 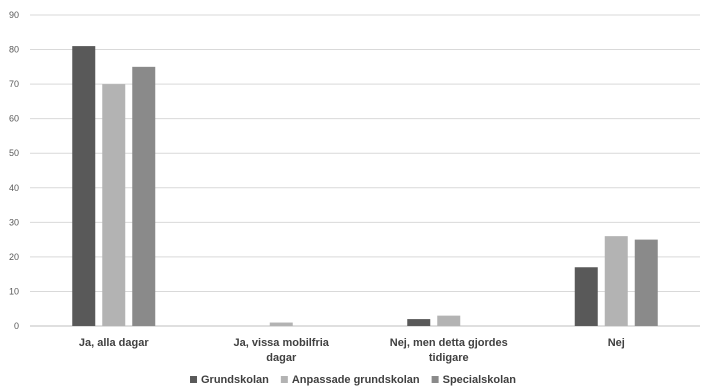 What do you see at coordinates (480, 380) in the screenshot?
I see `legend-label: Specialskolan` at bounding box center [480, 380].